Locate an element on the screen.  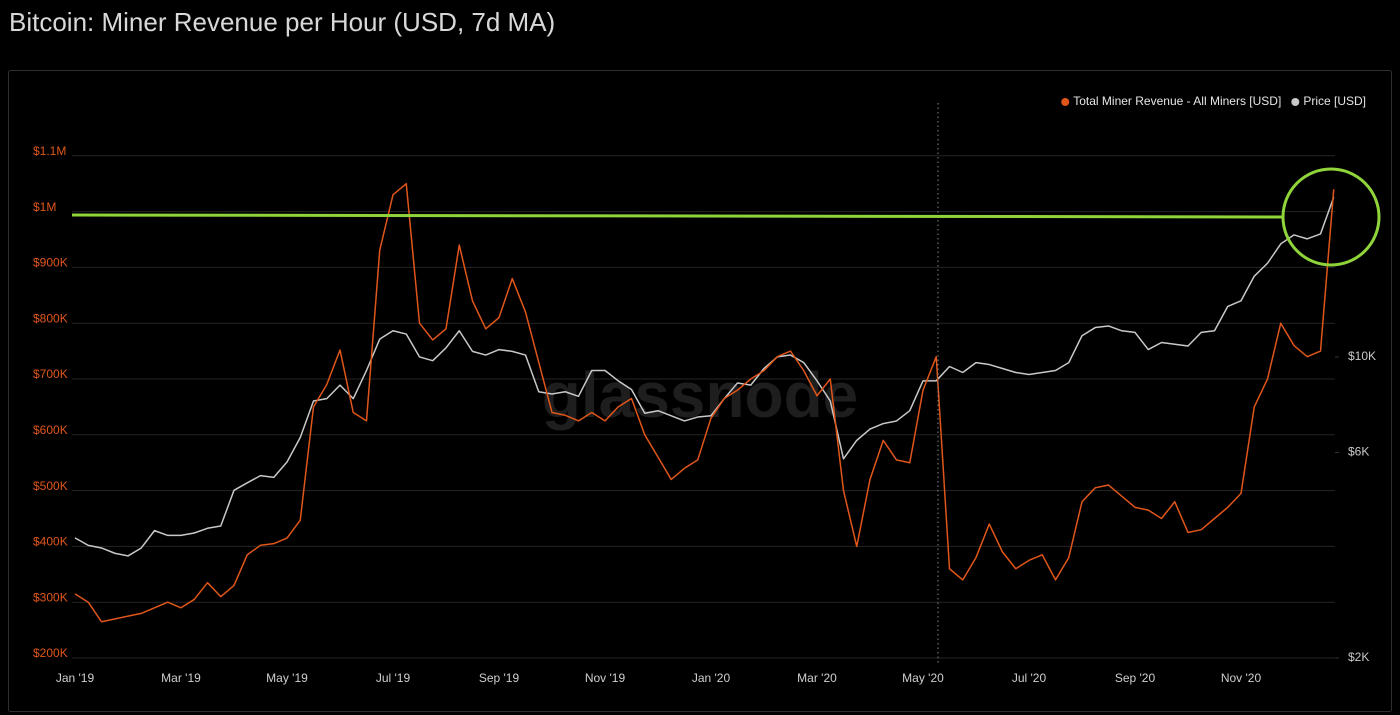
y-tick-label: $500K is located at coordinates (50, 486).